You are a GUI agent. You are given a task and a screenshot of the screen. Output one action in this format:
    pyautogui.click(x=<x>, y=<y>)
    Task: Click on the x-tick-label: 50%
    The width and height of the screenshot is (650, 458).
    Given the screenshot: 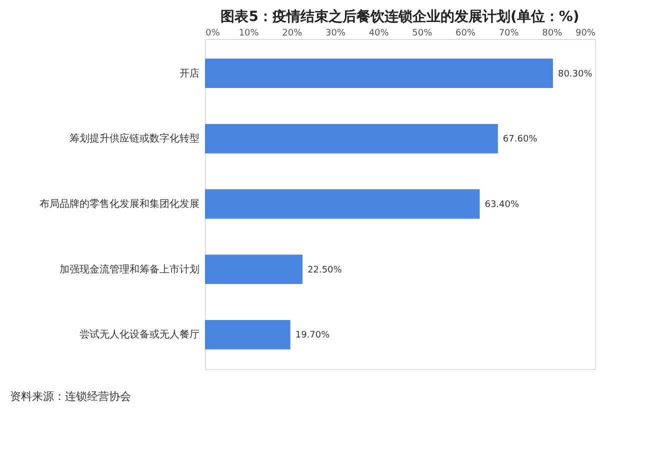 What is the action you would take?
    pyautogui.click(x=422, y=33)
    